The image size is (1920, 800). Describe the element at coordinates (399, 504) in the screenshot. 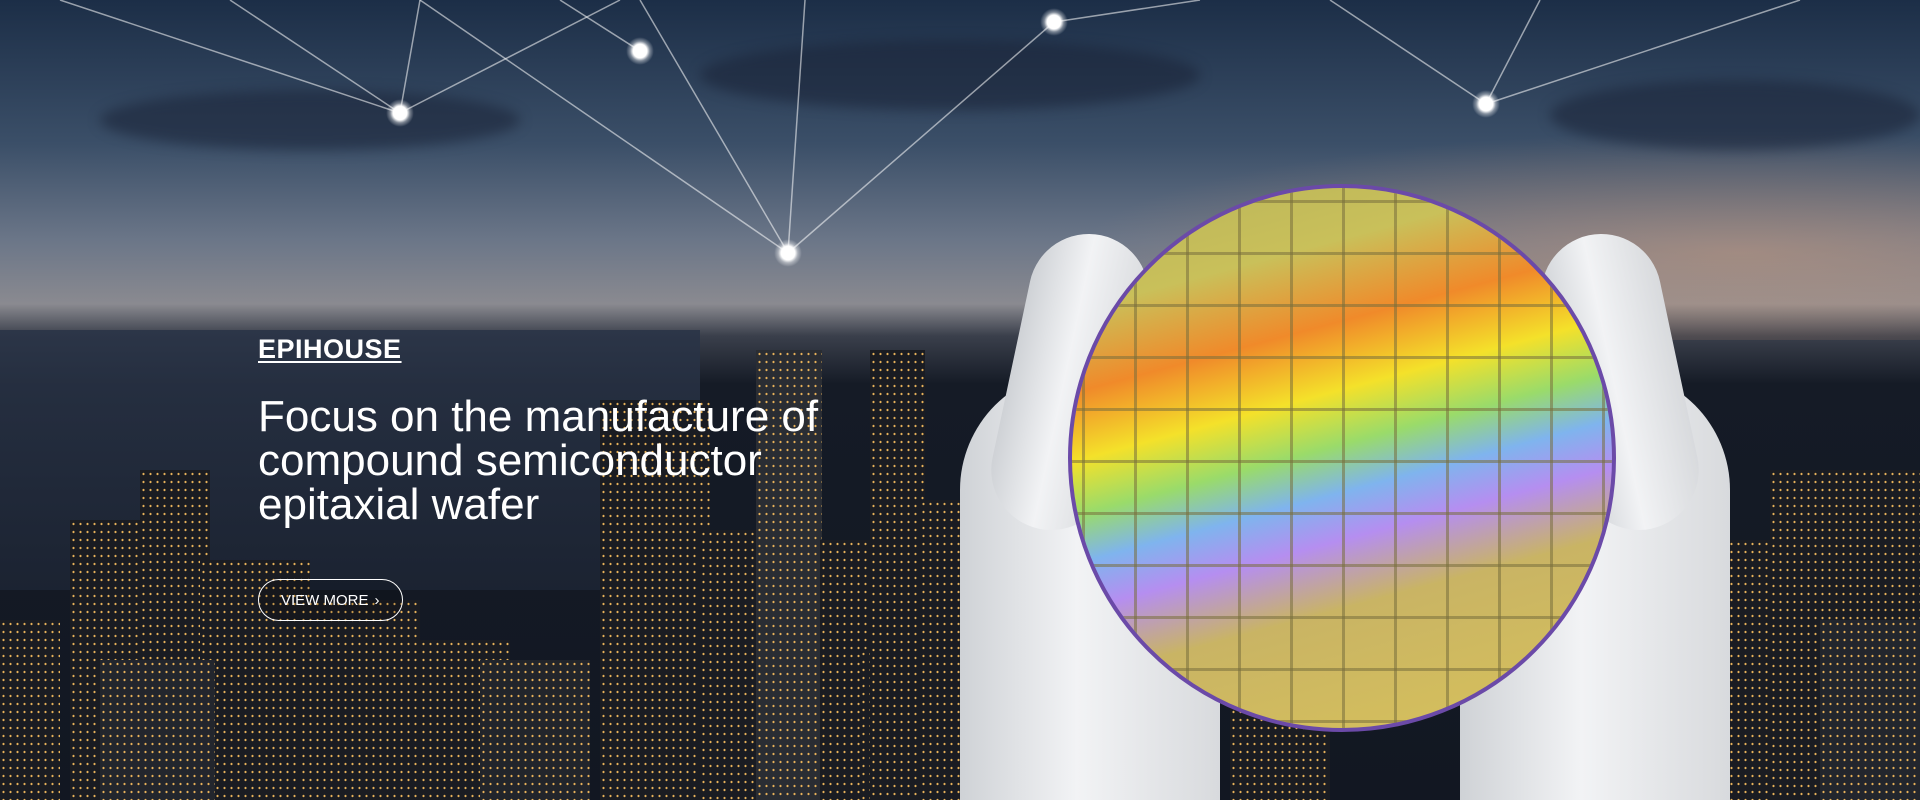

I see `hero-title-line: epitaxial wafer` at that location.